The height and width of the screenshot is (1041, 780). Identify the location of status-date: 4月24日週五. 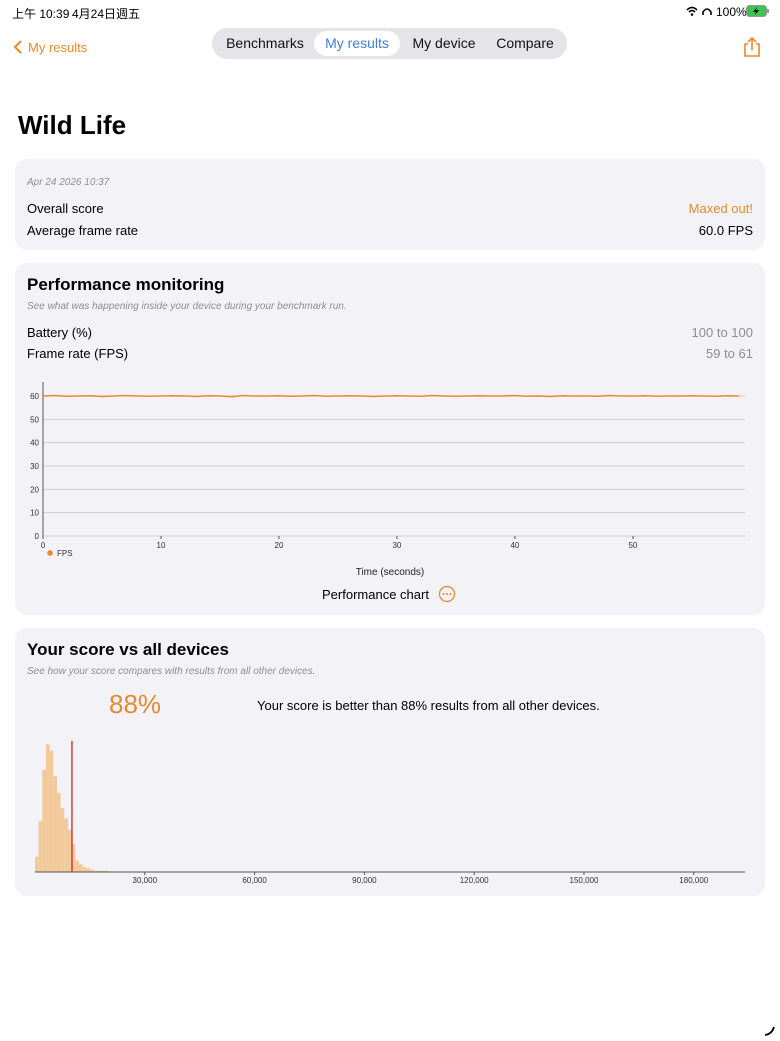
(106, 14).